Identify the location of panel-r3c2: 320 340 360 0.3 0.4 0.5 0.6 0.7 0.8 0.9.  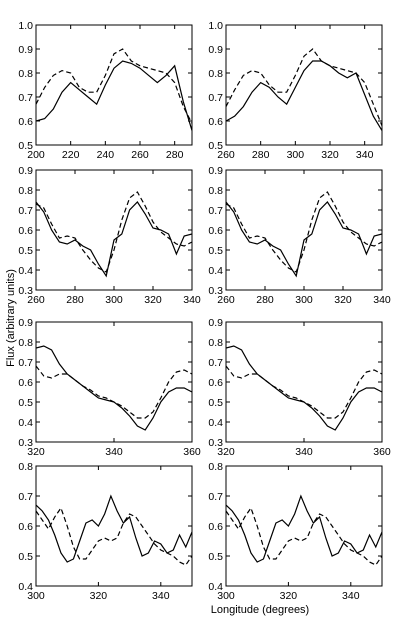
(299, 387).